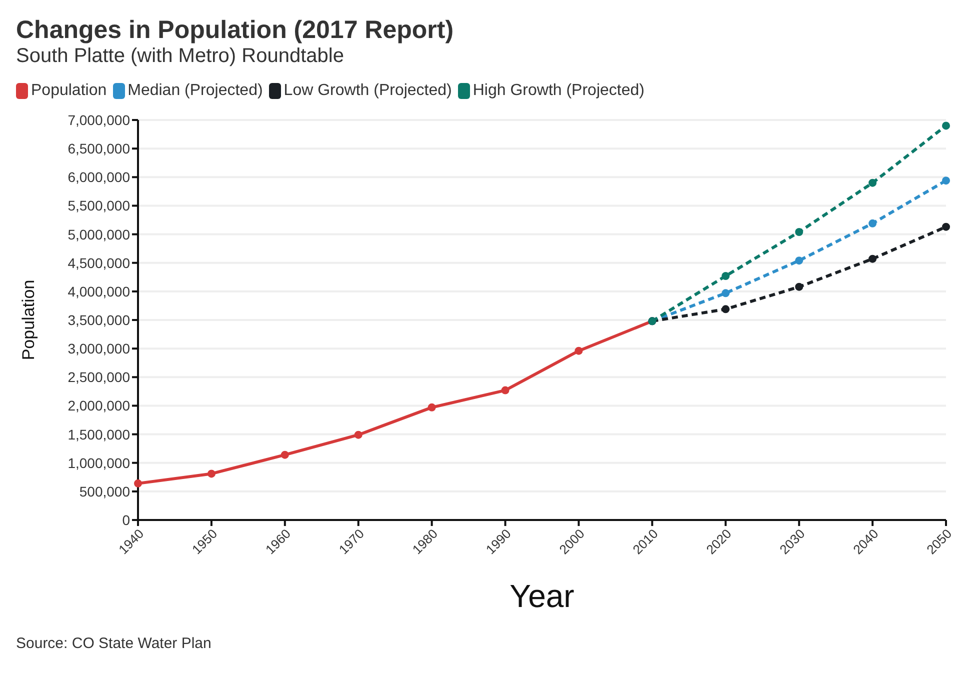 This screenshot has height=694, width=954. I want to click on y-tick-label: 5,000,000, so click(99, 234).